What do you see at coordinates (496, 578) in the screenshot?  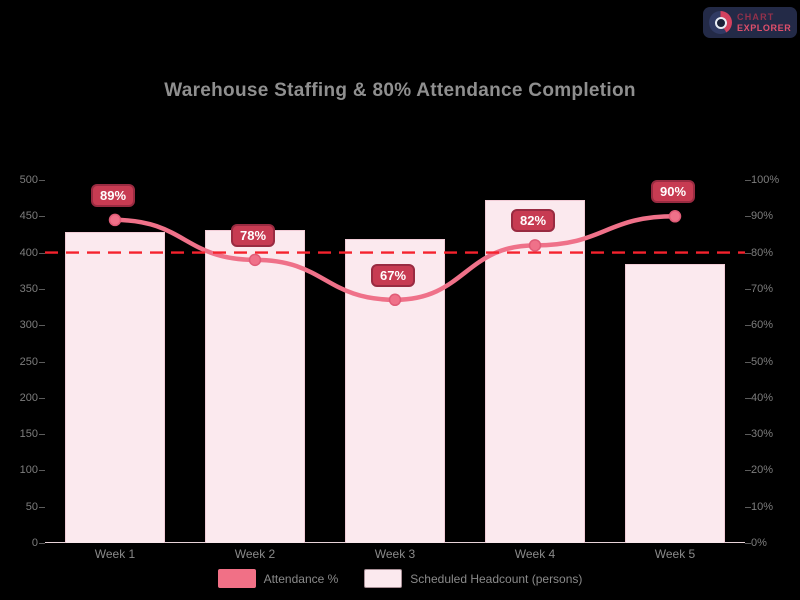 I see `legend-label-headcount: Scheduled Headcount (persons)` at bounding box center [496, 578].